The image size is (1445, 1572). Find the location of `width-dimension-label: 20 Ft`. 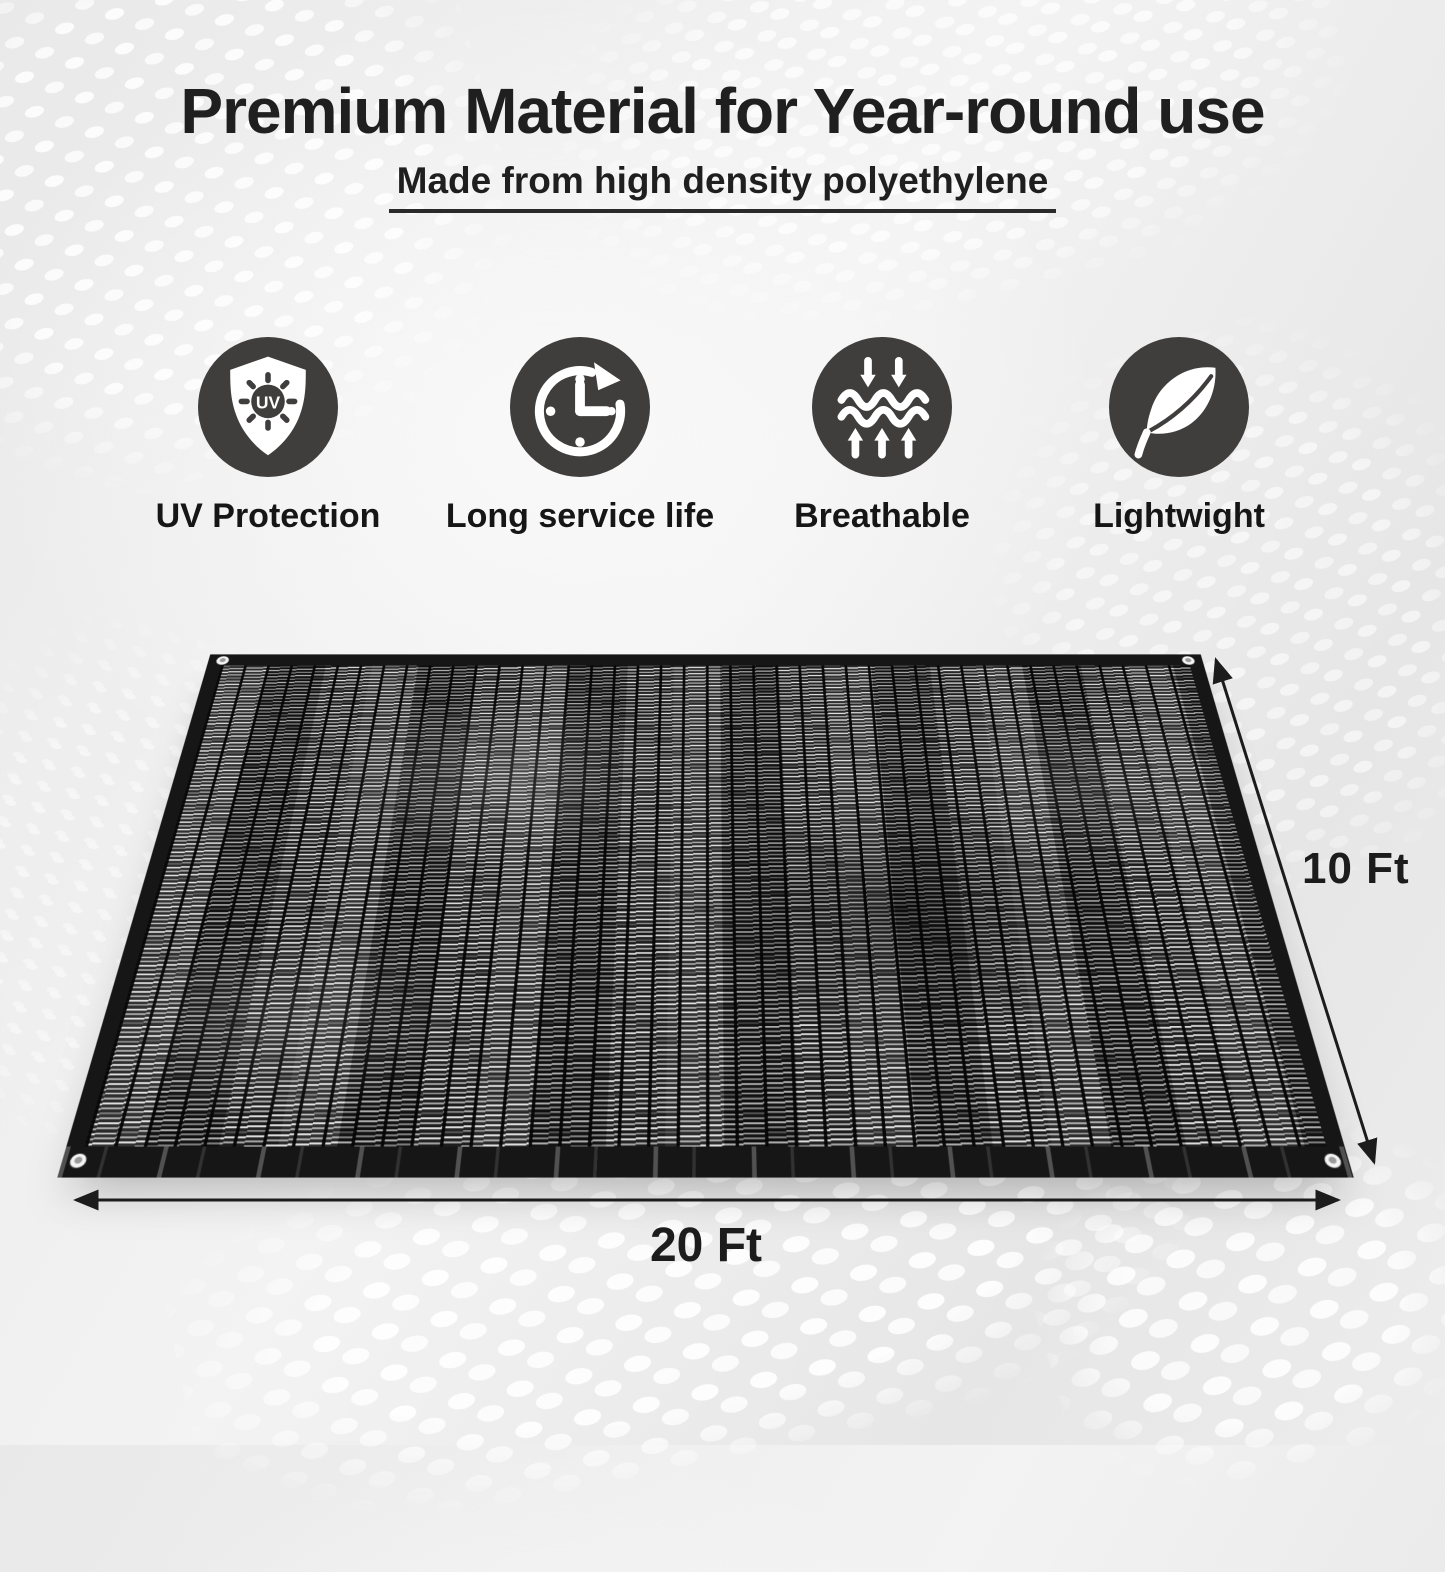

width-dimension-label: 20 Ft is located at coordinates (706, 1245).